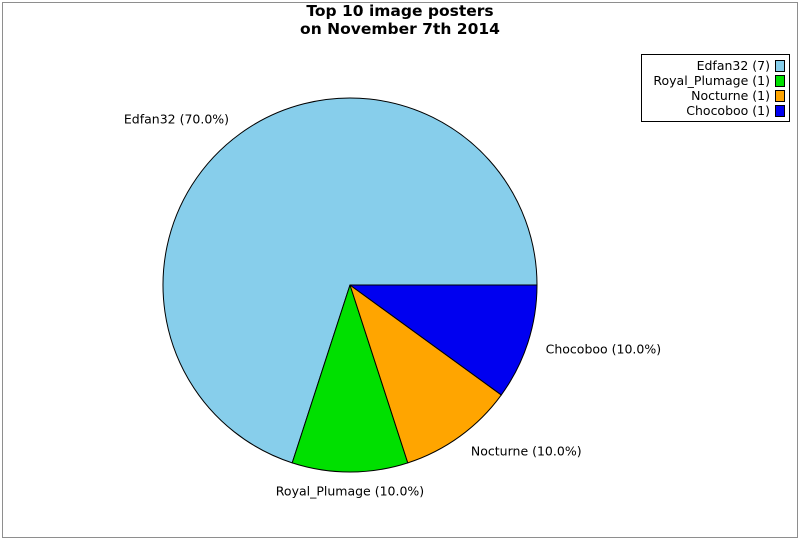  I want to click on legend-swatch-chocoboo, so click(780, 110).